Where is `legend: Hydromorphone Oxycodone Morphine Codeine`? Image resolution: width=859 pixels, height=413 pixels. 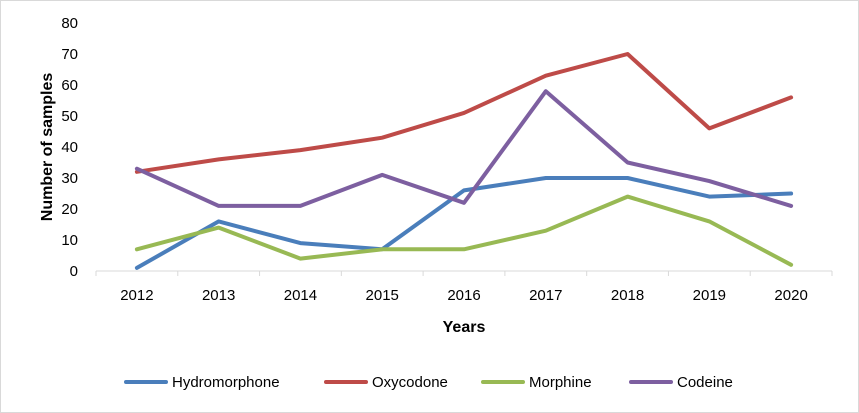
legend: Hydromorphone Oxycodone Morphine Codeine is located at coordinates (428, 382).